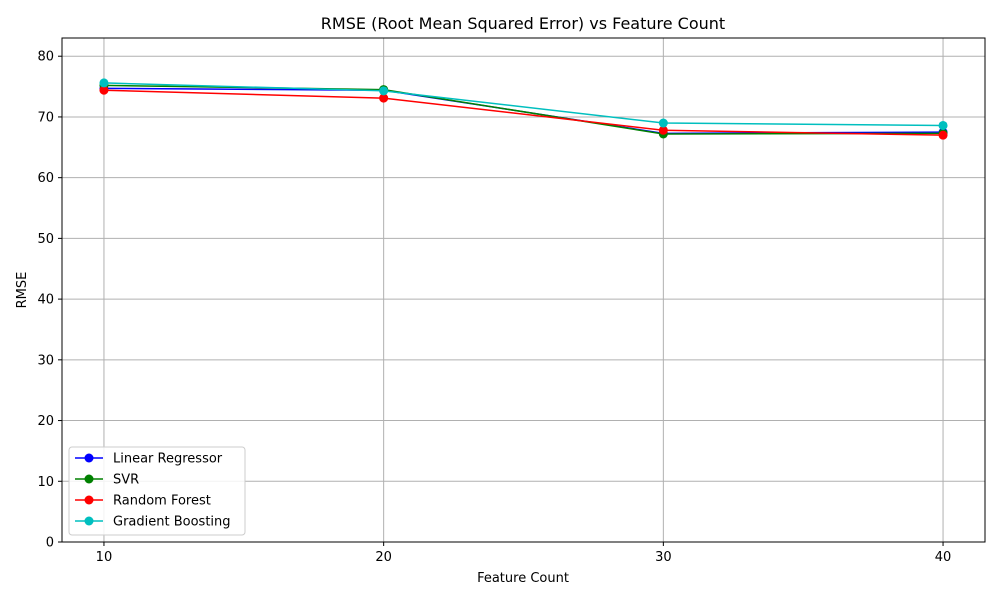  What do you see at coordinates (172, 522) in the screenshot?
I see `legend-label: Gradient Boosting` at bounding box center [172, 522].